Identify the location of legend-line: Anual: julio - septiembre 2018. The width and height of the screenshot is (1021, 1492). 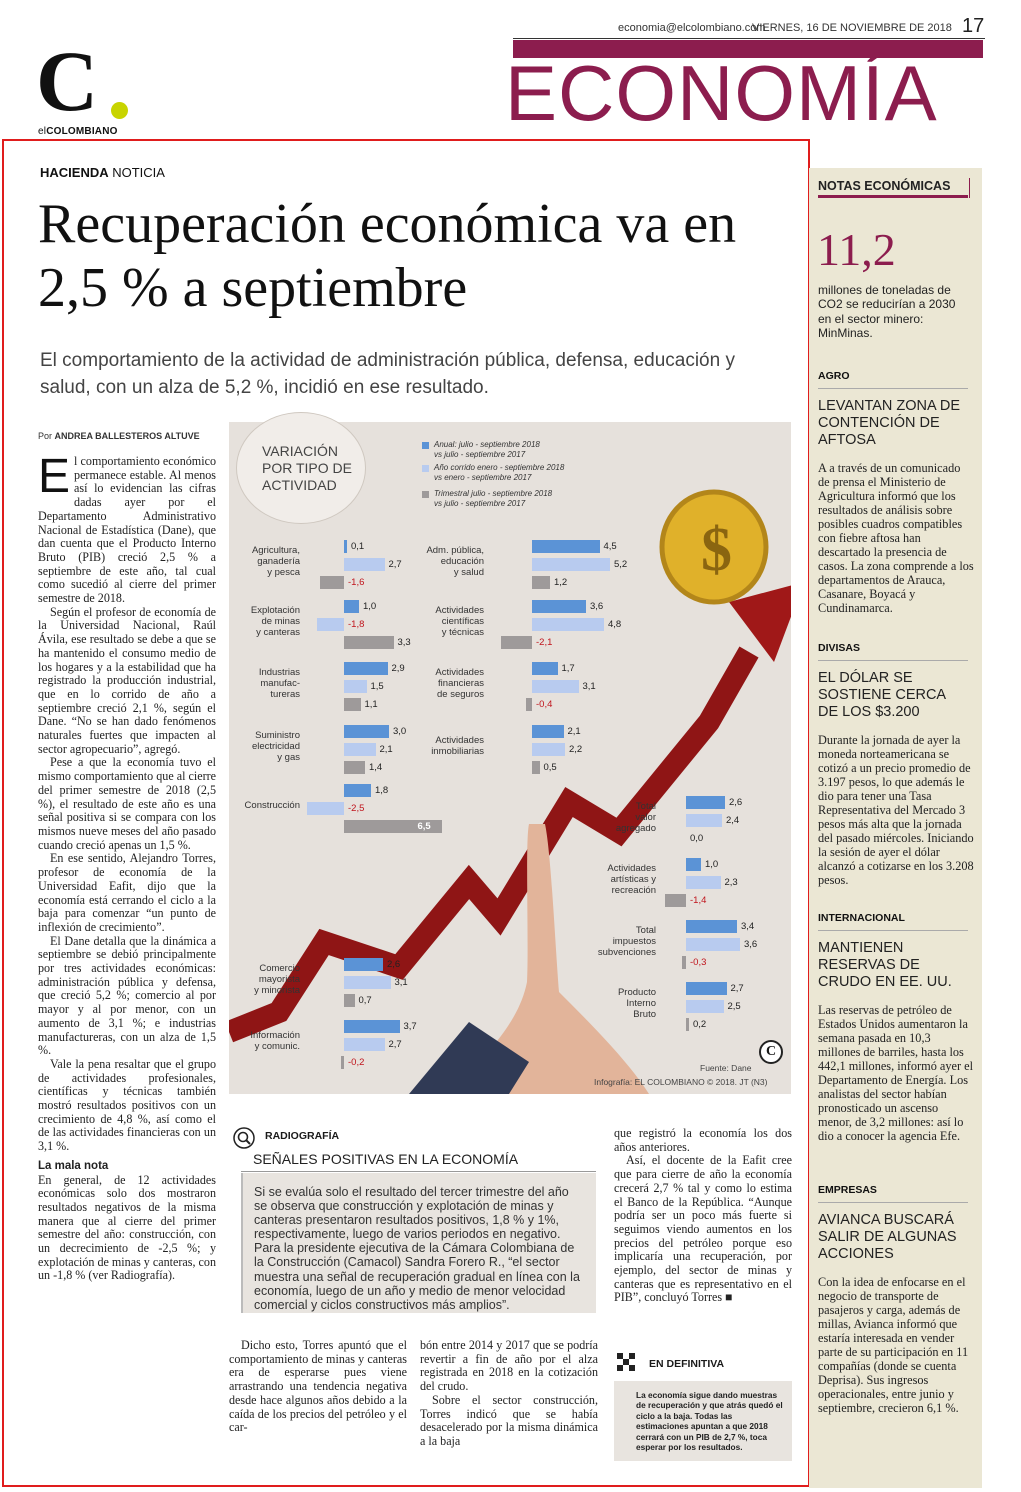
(487, 444).